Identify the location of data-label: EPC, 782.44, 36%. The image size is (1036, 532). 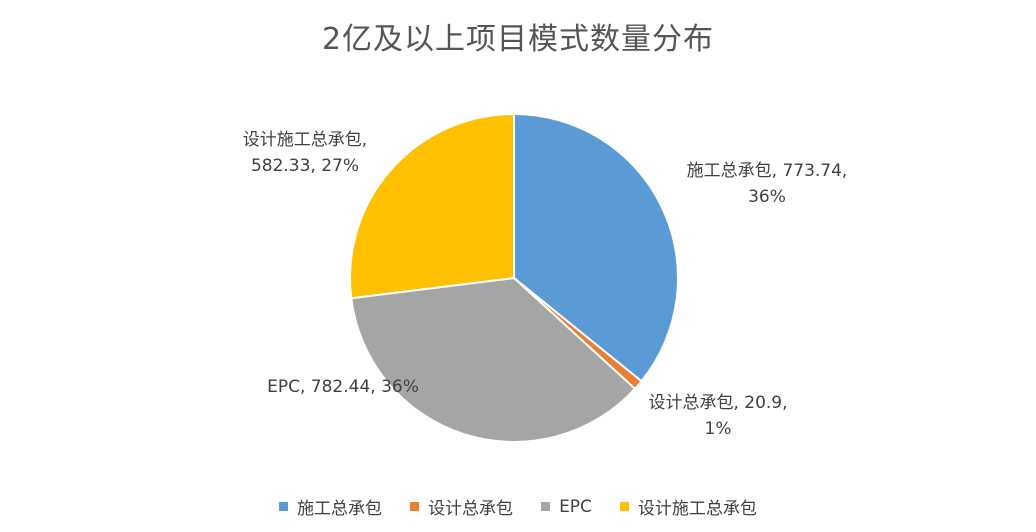
(343, 387).